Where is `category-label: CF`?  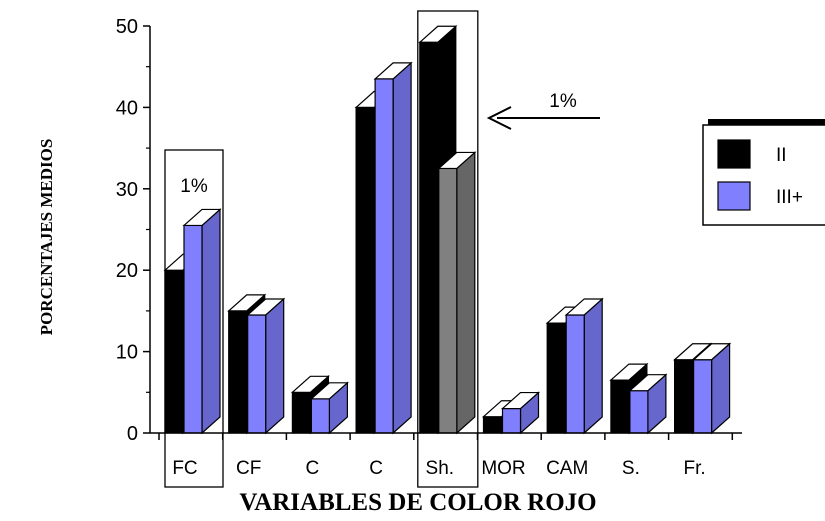
category-label: CF is located at coordinates (248, 468).